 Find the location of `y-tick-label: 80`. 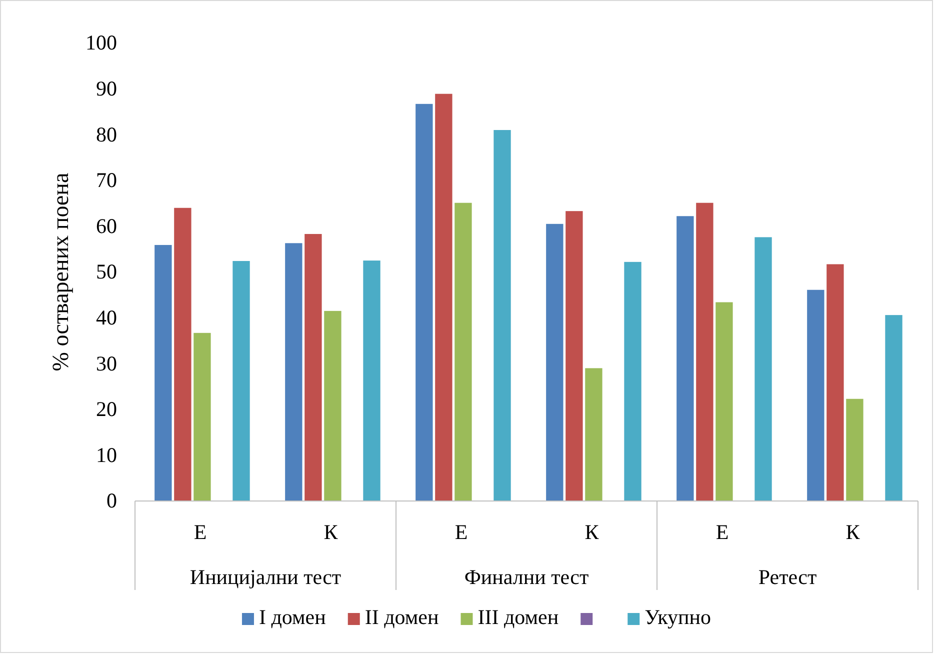

y-tick-label: 80 is located at coordinates (106, 134).